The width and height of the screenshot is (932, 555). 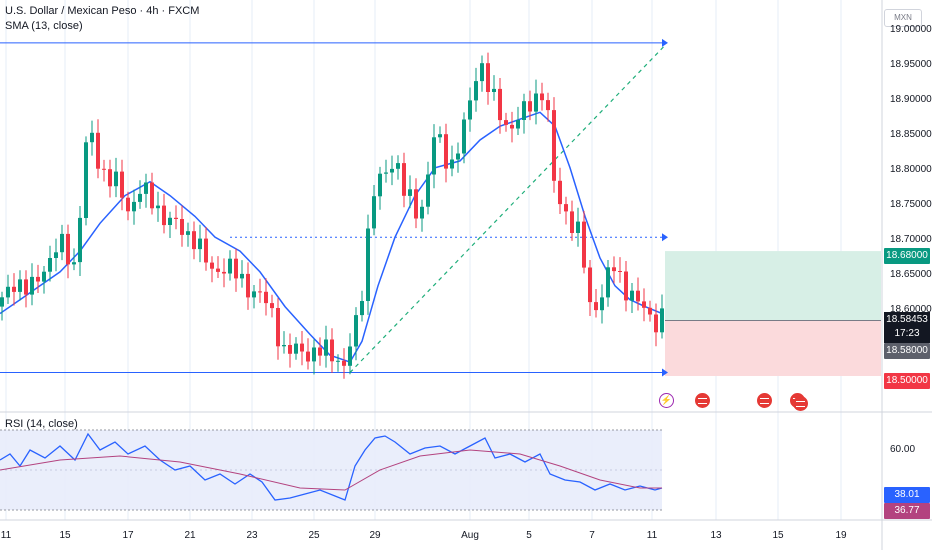 I want to click on stop-price-badge: 18.50000, so click(x=907, y=381).